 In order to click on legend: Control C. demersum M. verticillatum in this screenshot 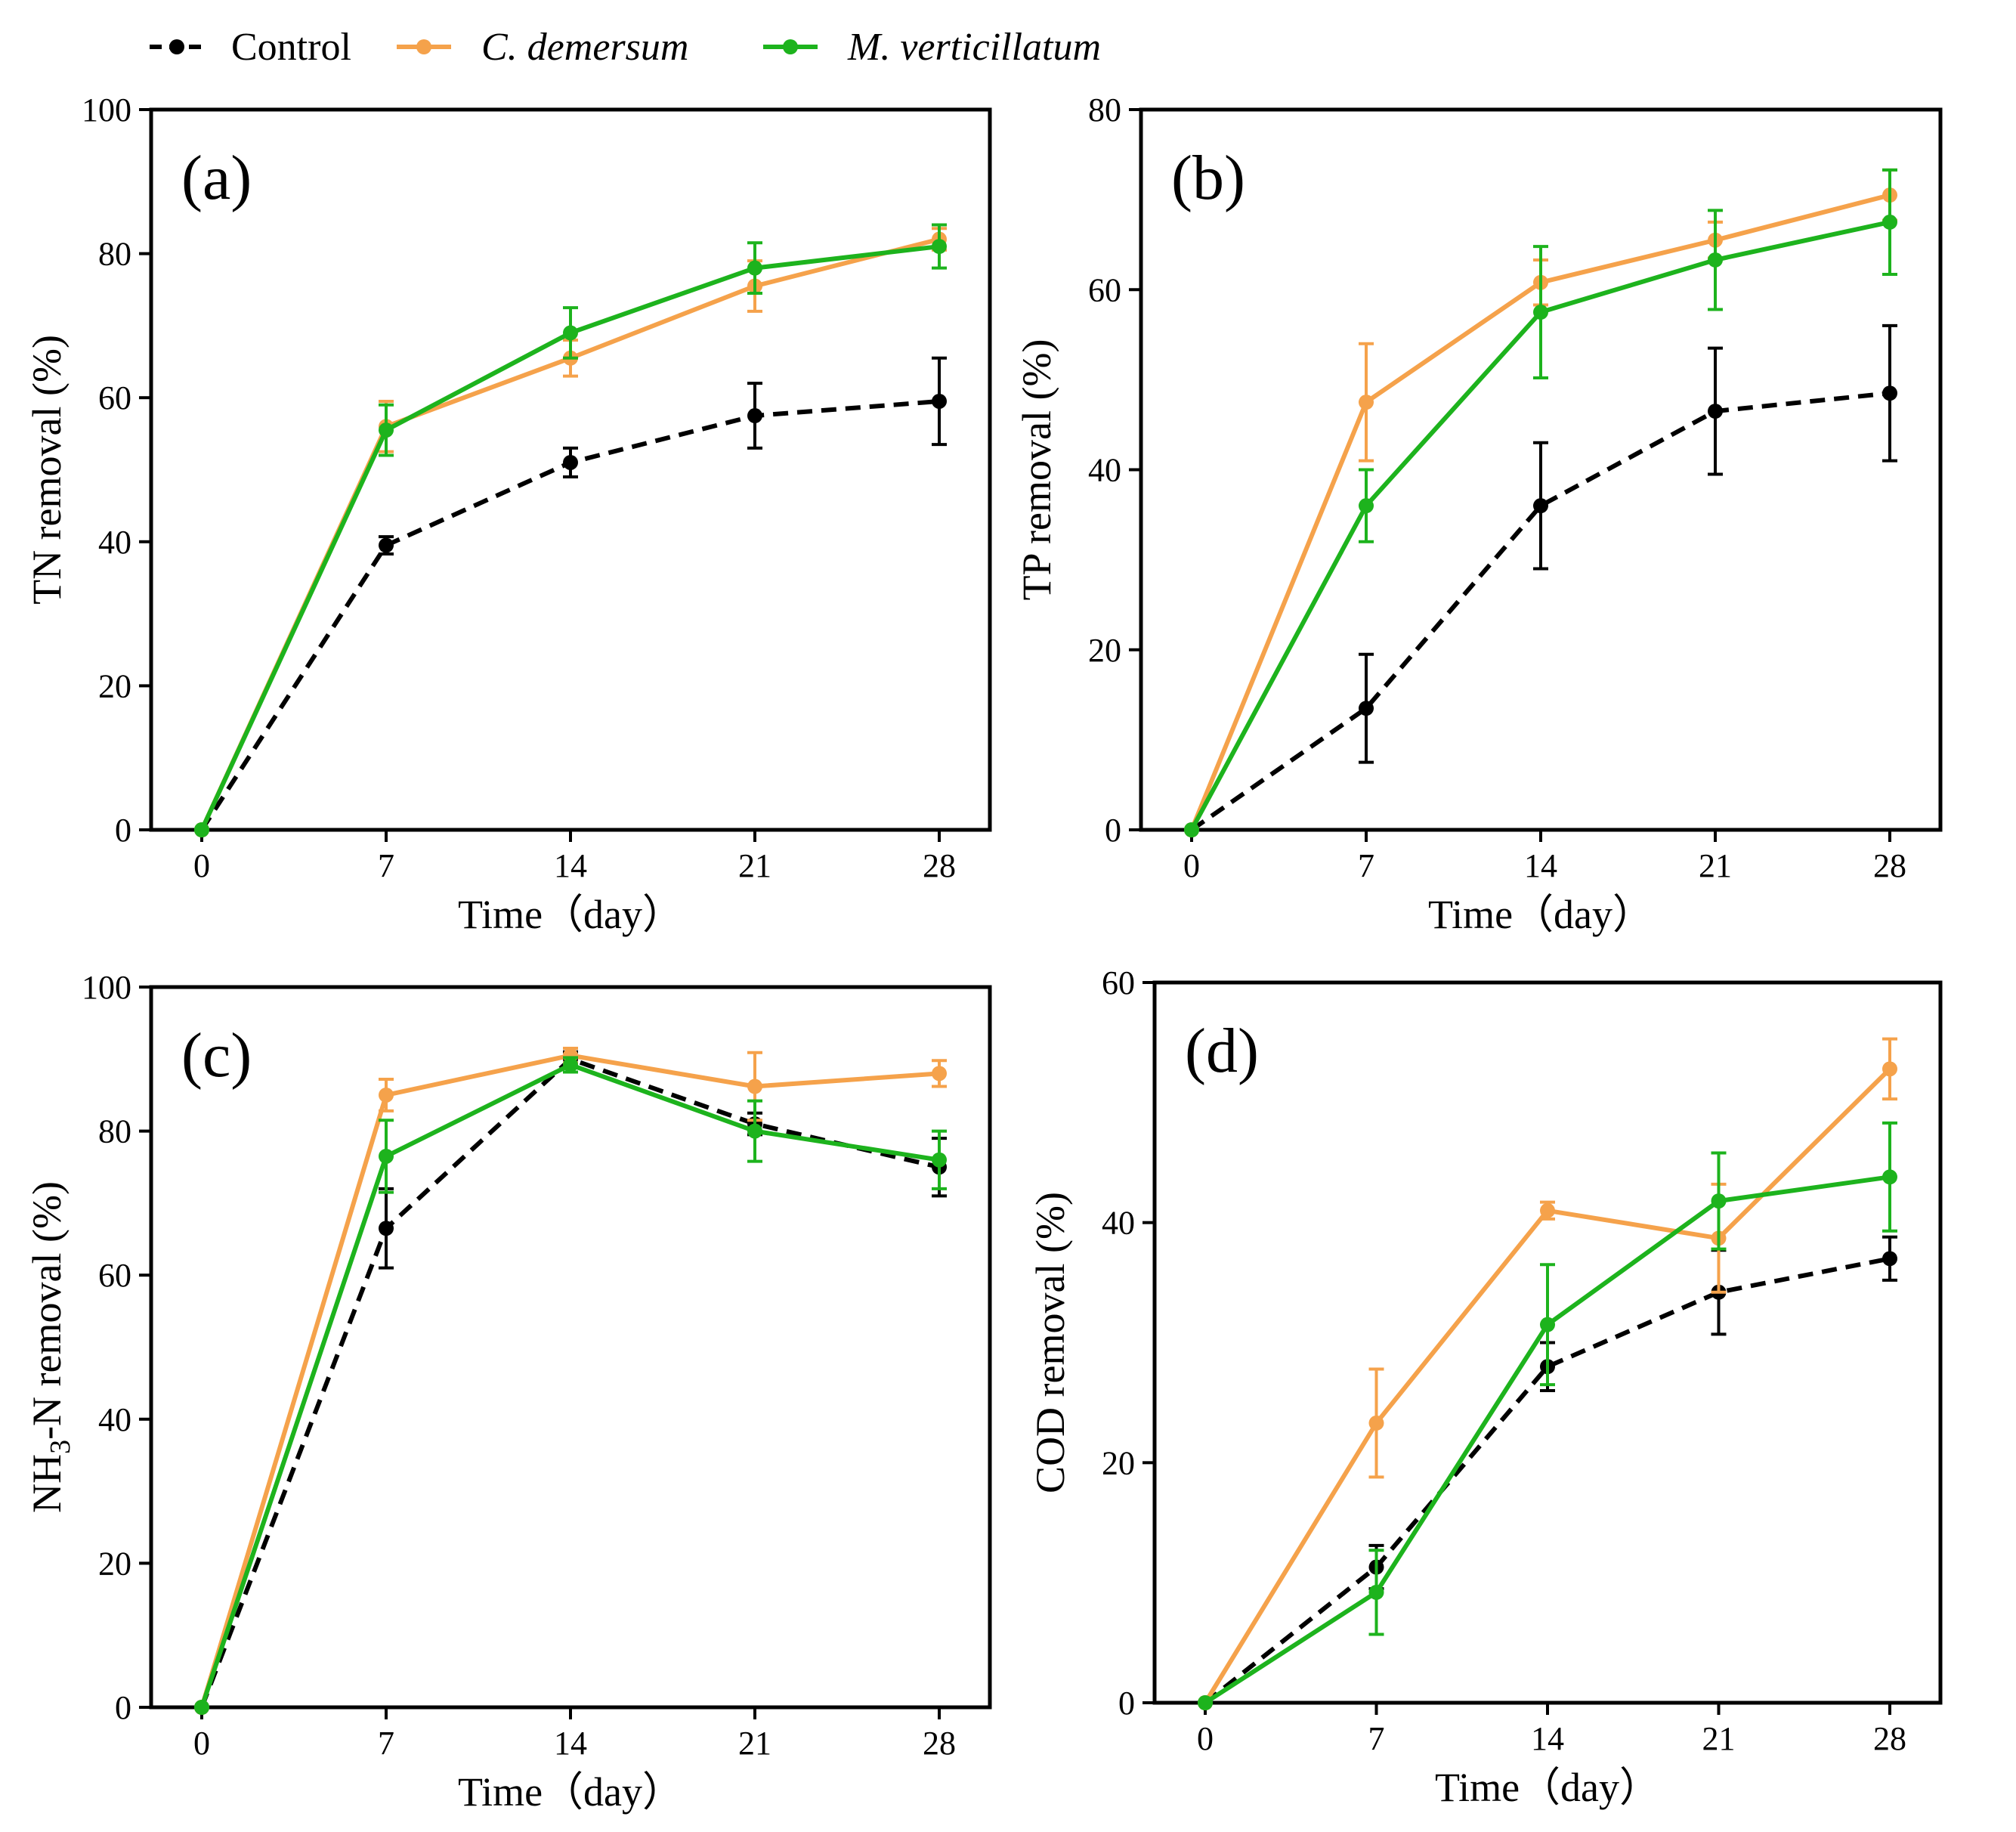, I will do `click(625, 48)`.